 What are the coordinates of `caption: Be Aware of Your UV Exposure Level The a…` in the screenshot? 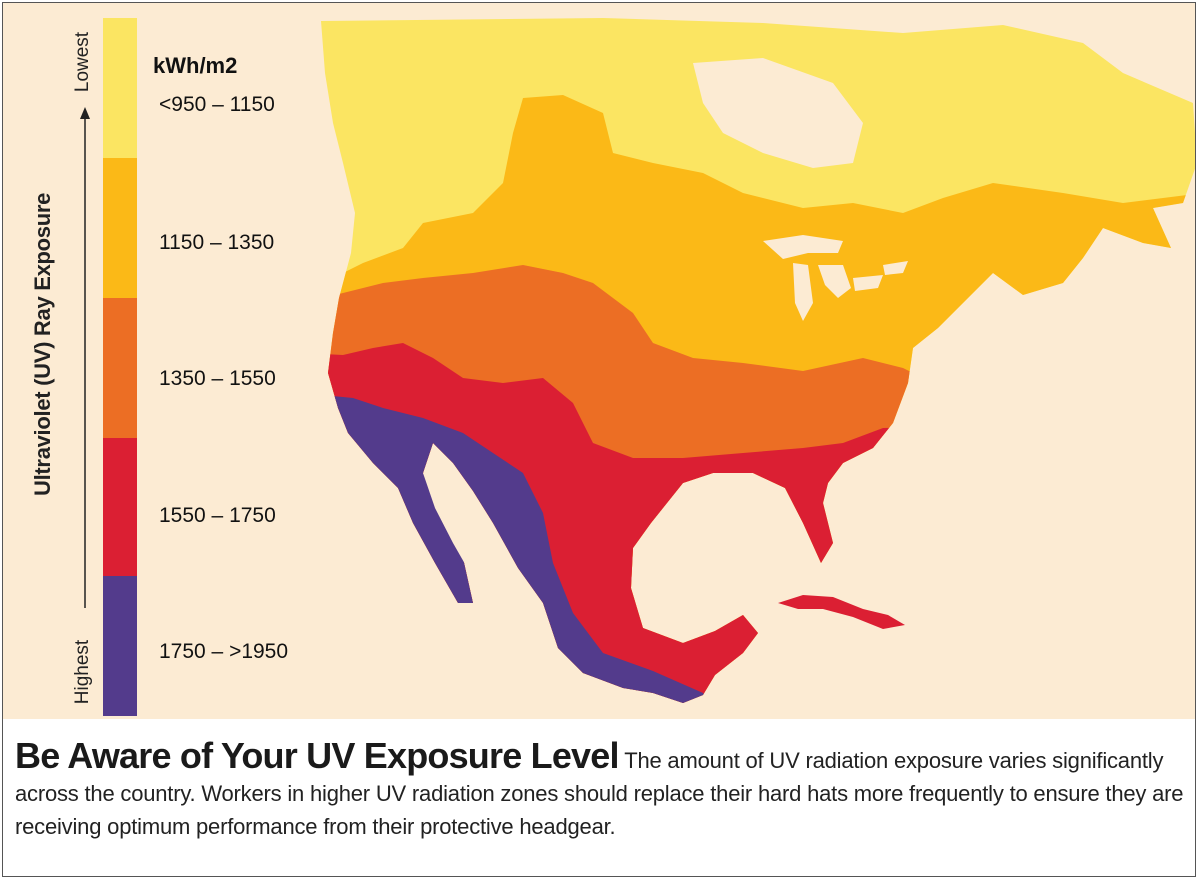 It's located at (600, 790).